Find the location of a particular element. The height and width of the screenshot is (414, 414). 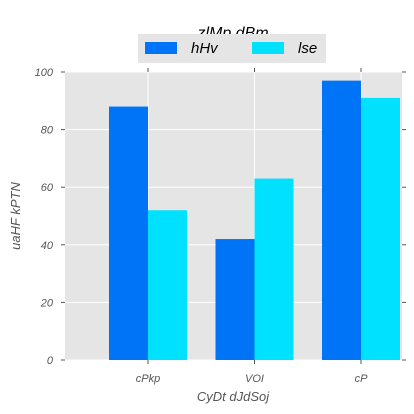

bar-hhv-cp is located at coordinates (341, 220).